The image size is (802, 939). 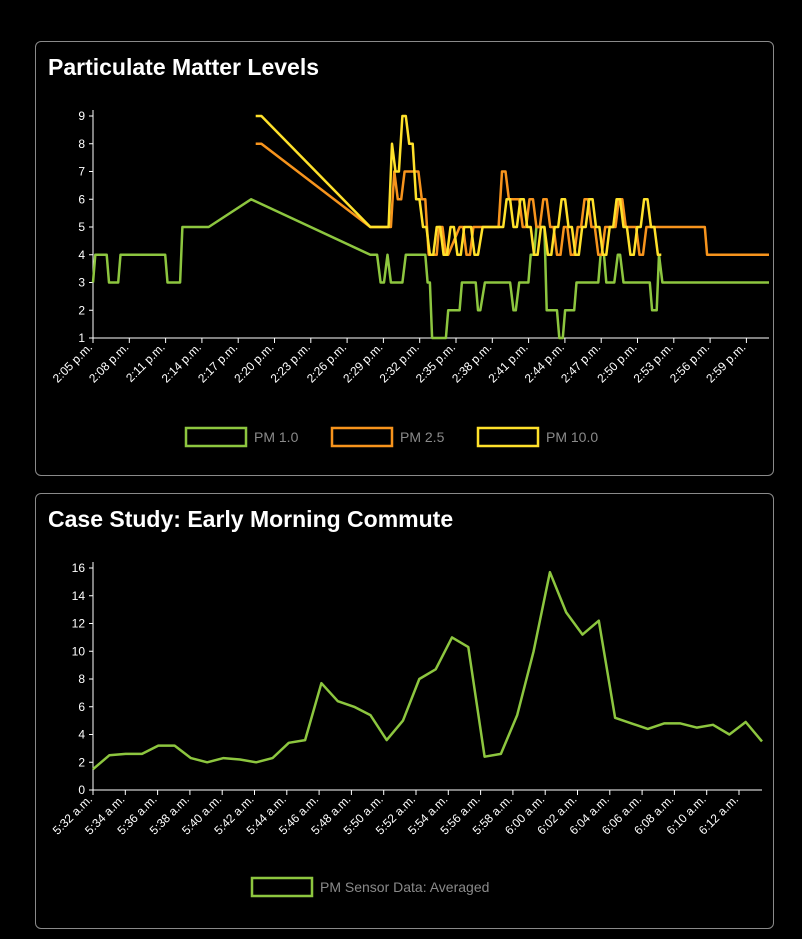 I want to click on y-tick-label: 14, so click(x=79, y=596).